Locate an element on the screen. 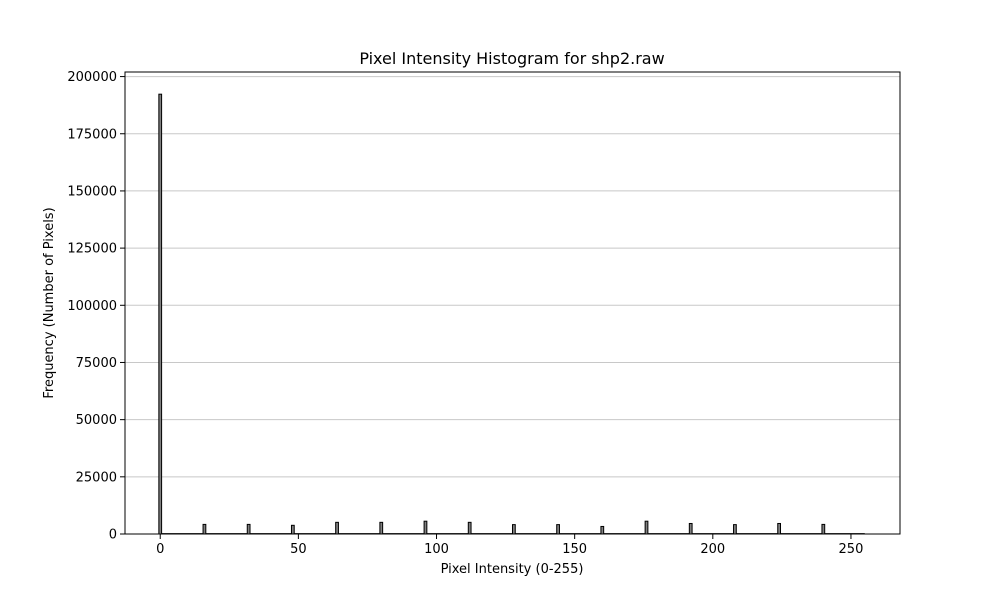  y-tick-label: 150000 is located at coordinates (92, 191).